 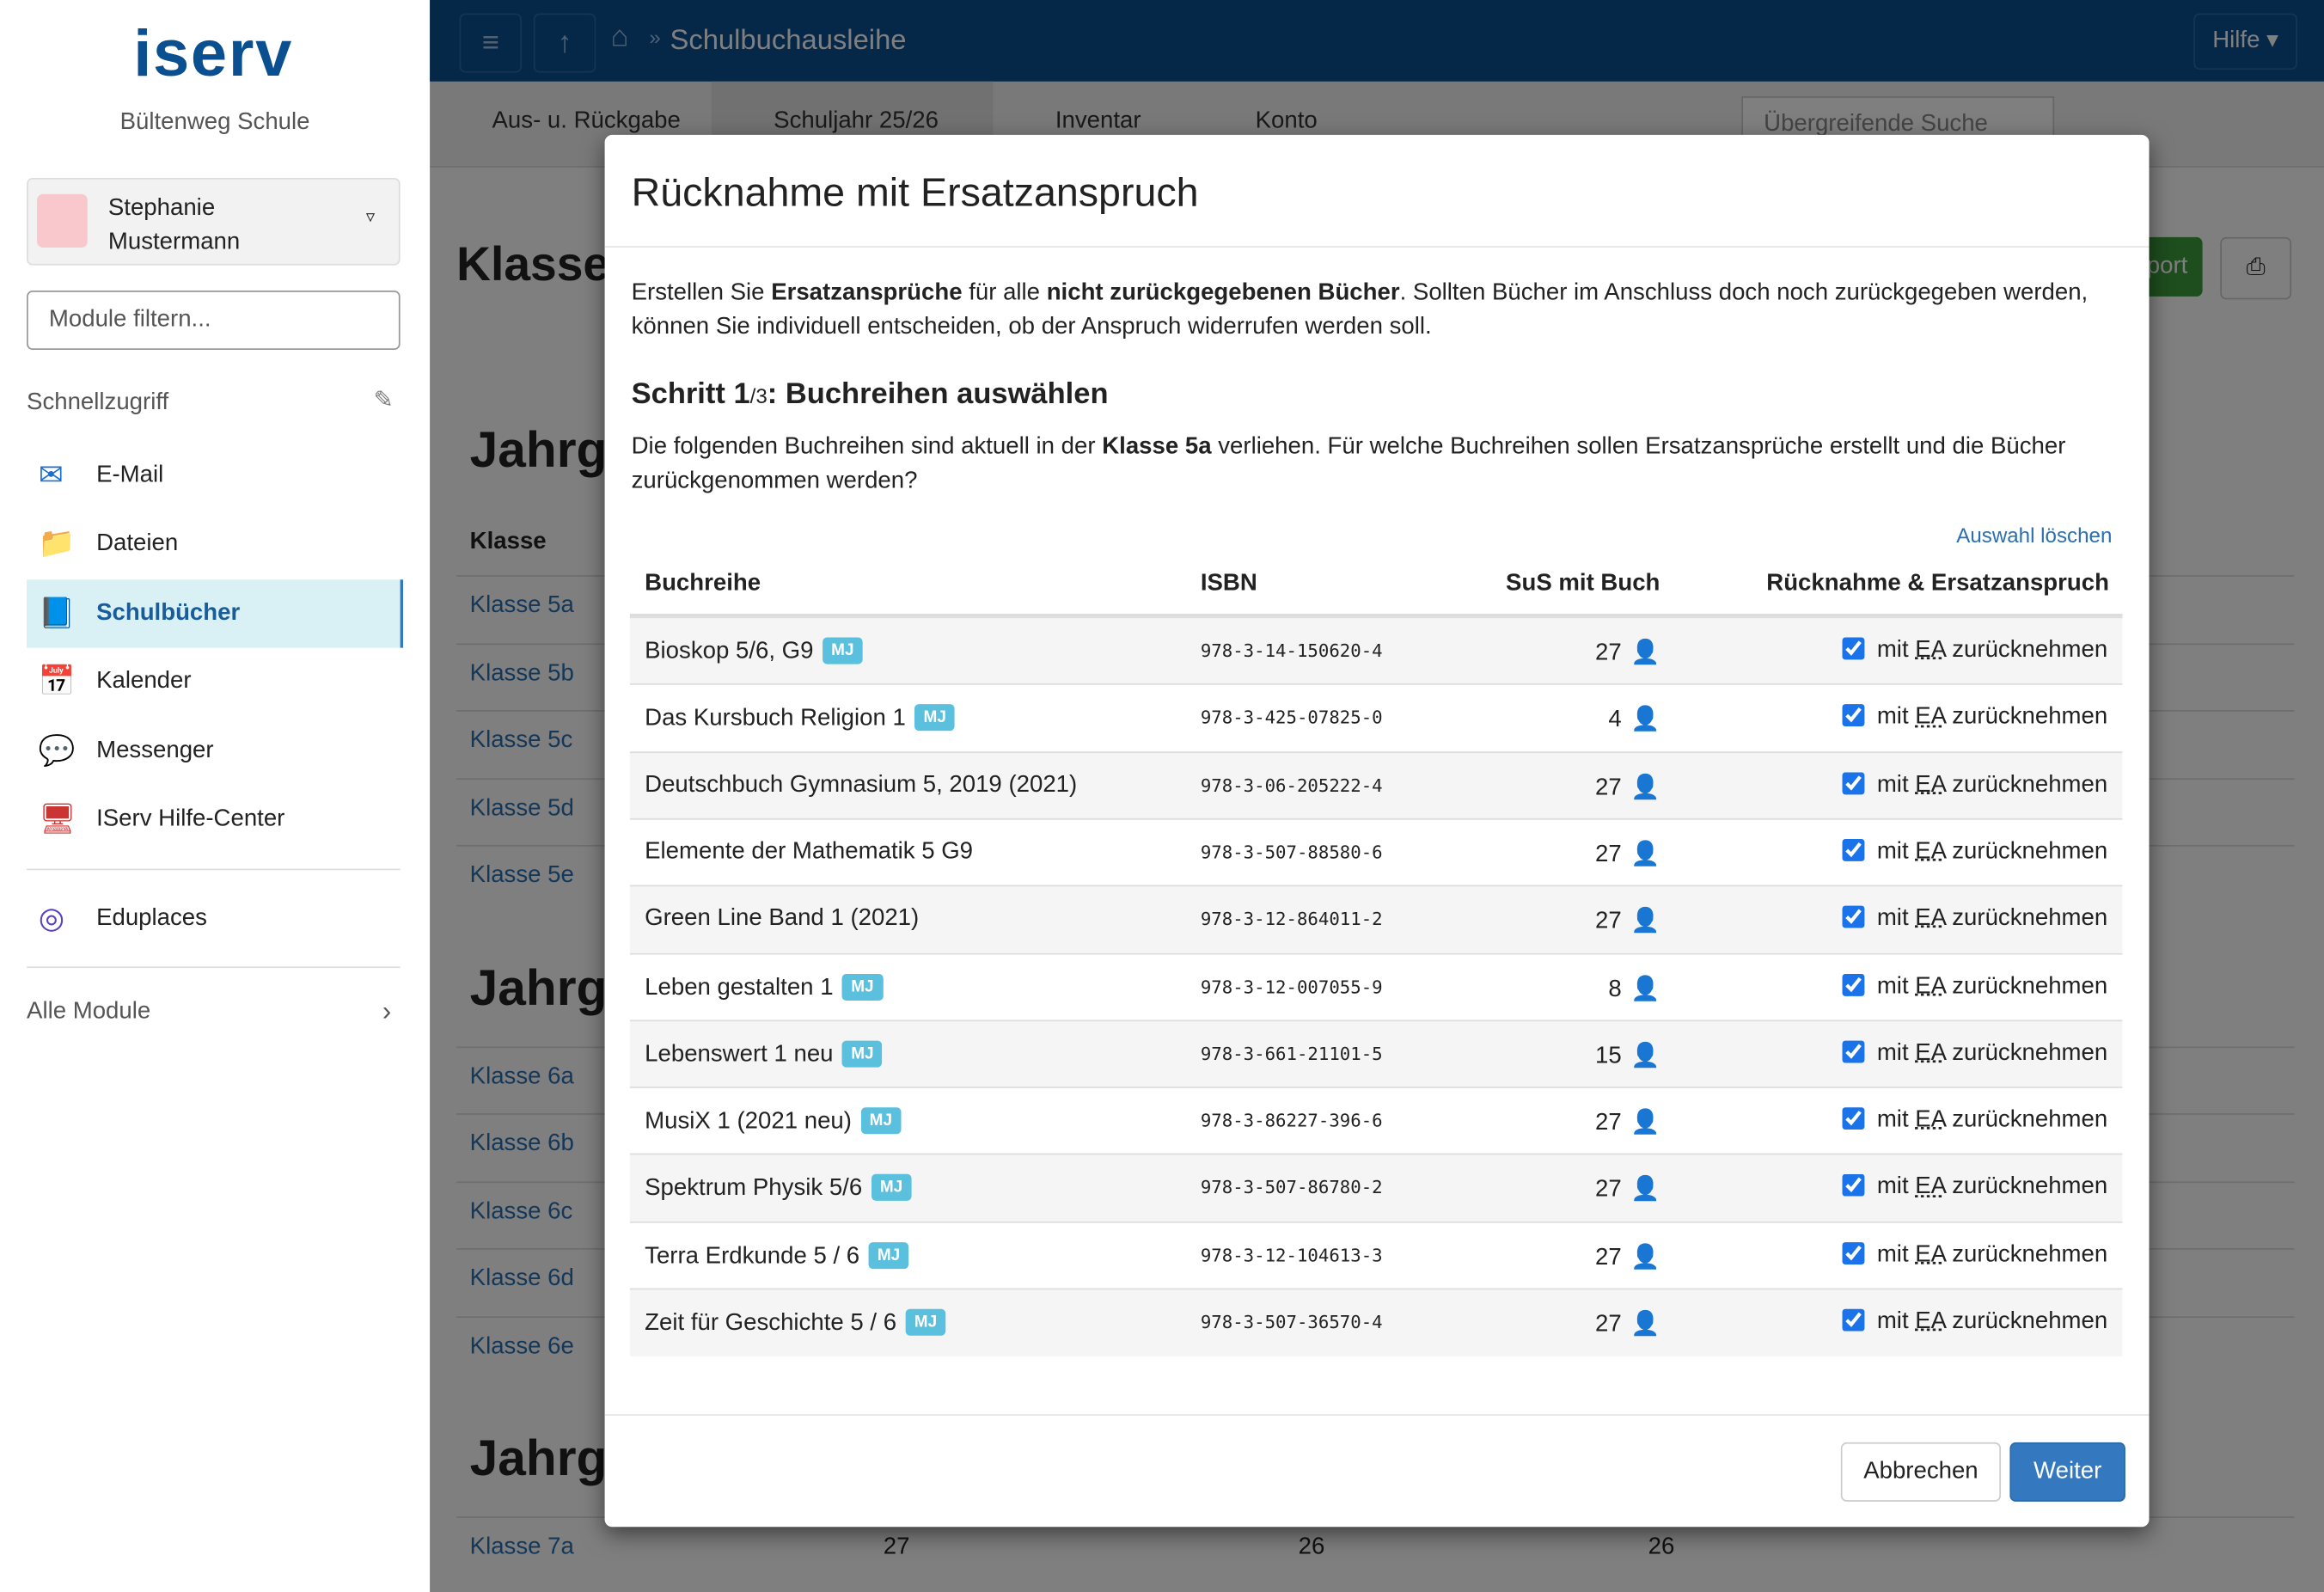 I want to click on isbn: 978-3-661-21101-5, so click(x=1291, y=1053).